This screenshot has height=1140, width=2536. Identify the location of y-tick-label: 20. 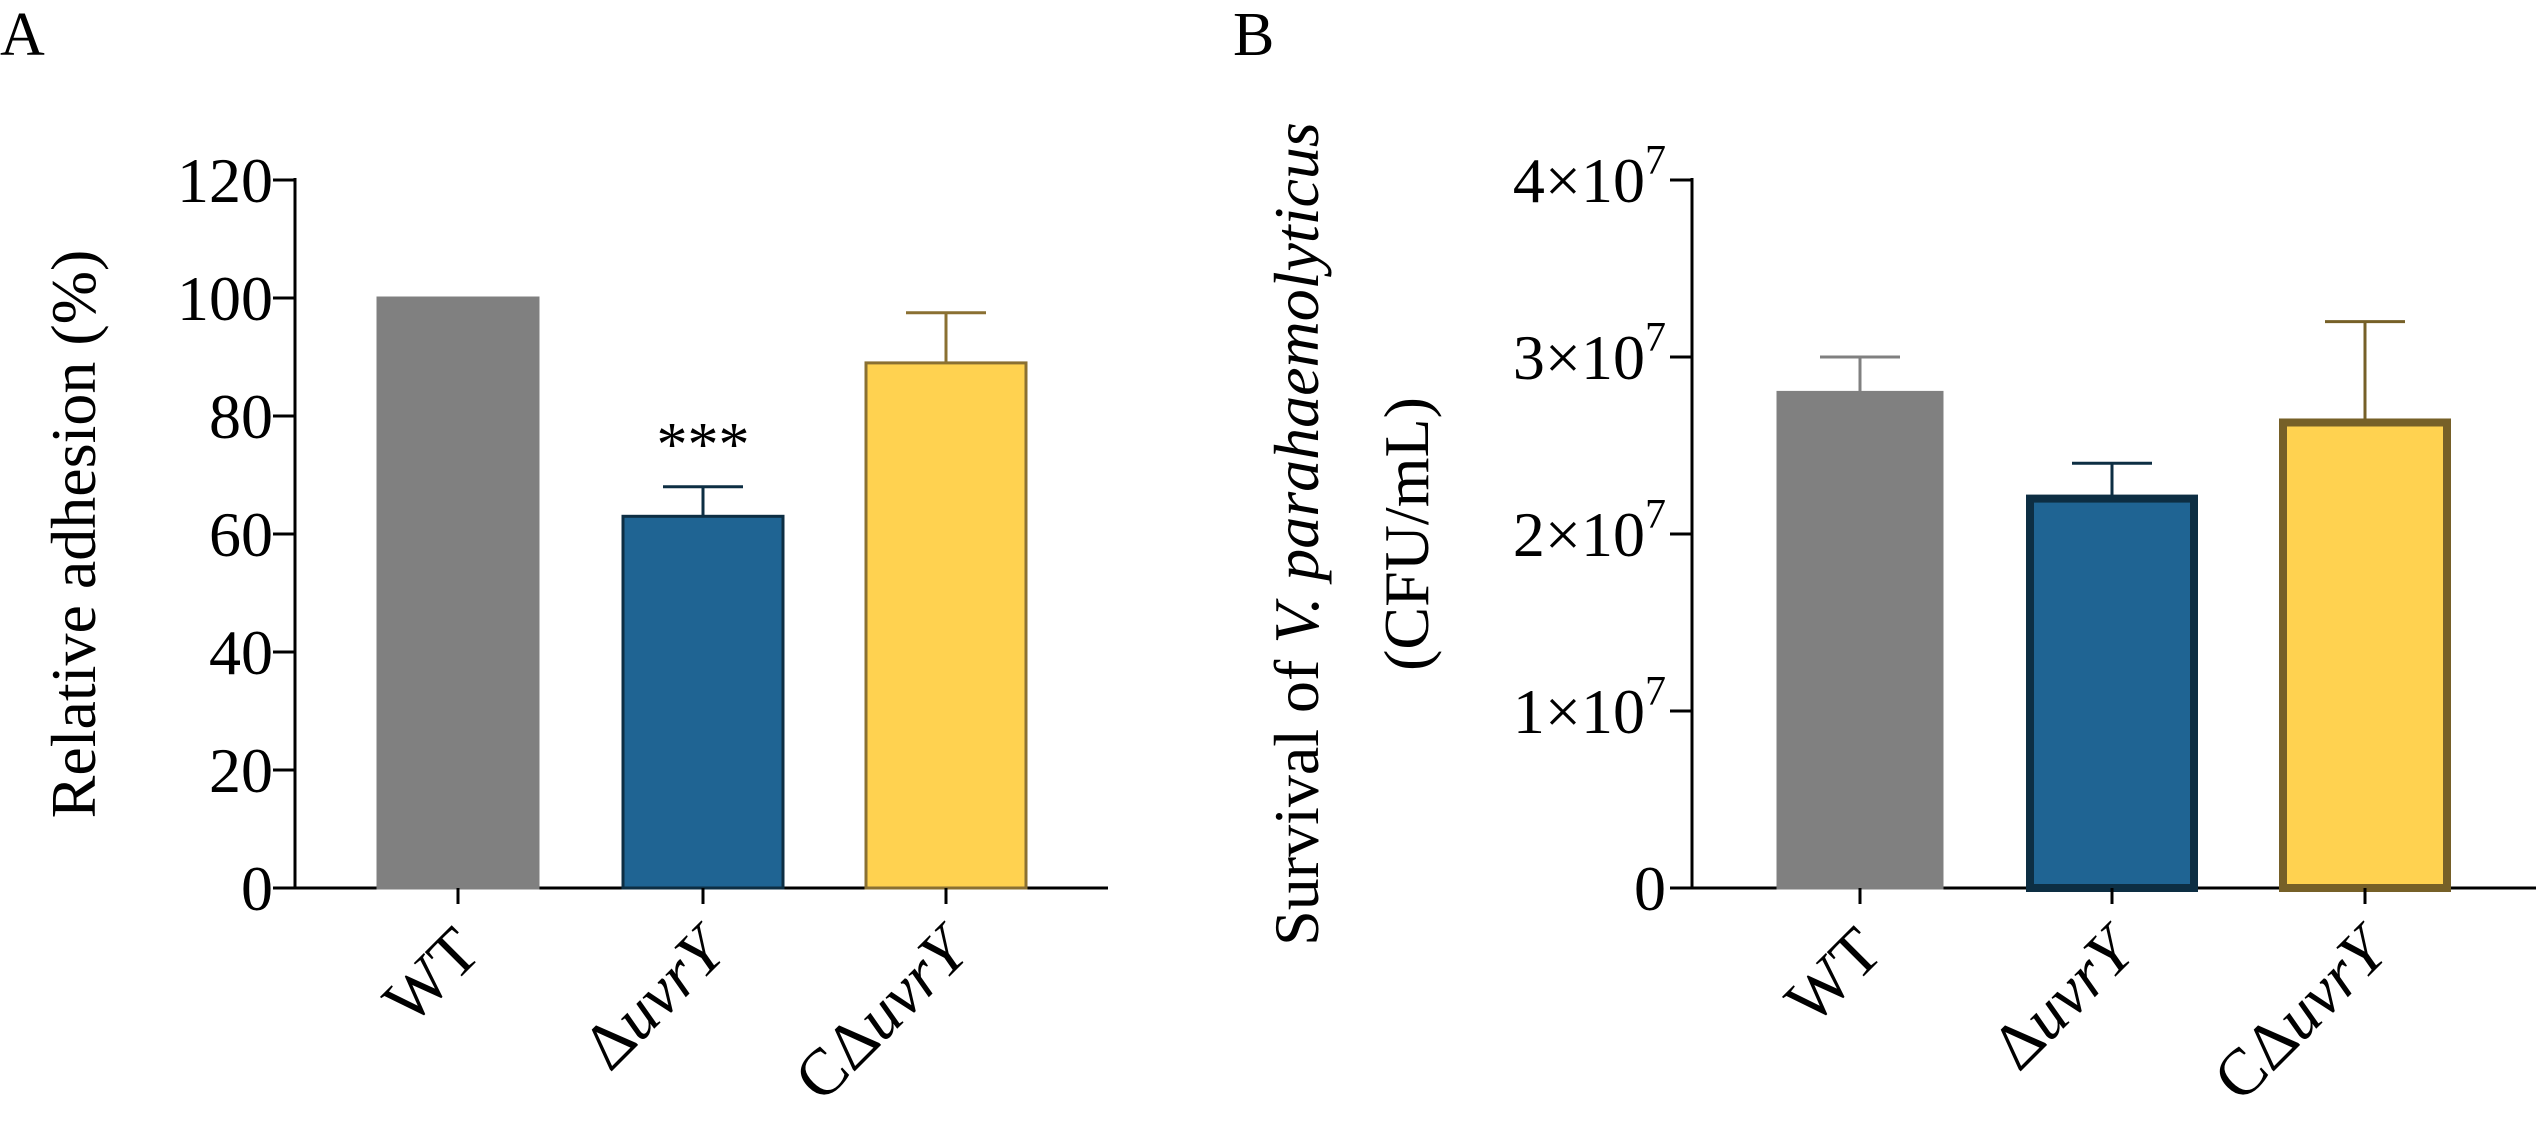
(241, 770).